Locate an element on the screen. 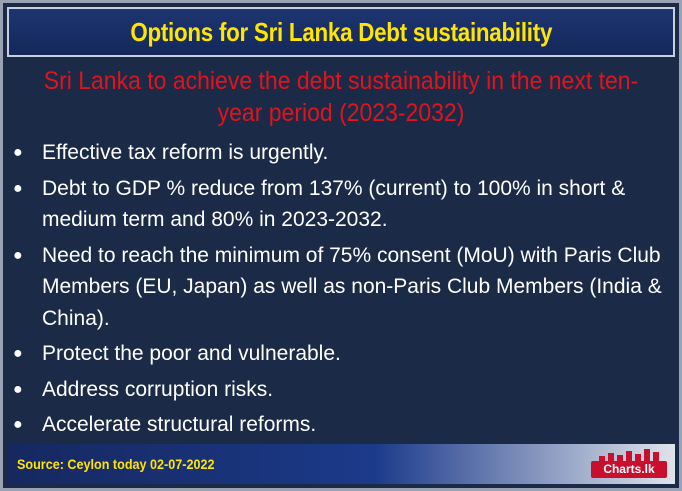 This screenshot has width=682, height=491. bullet-text: Accelerate structural reforms. is located at coordinates (179, 424).